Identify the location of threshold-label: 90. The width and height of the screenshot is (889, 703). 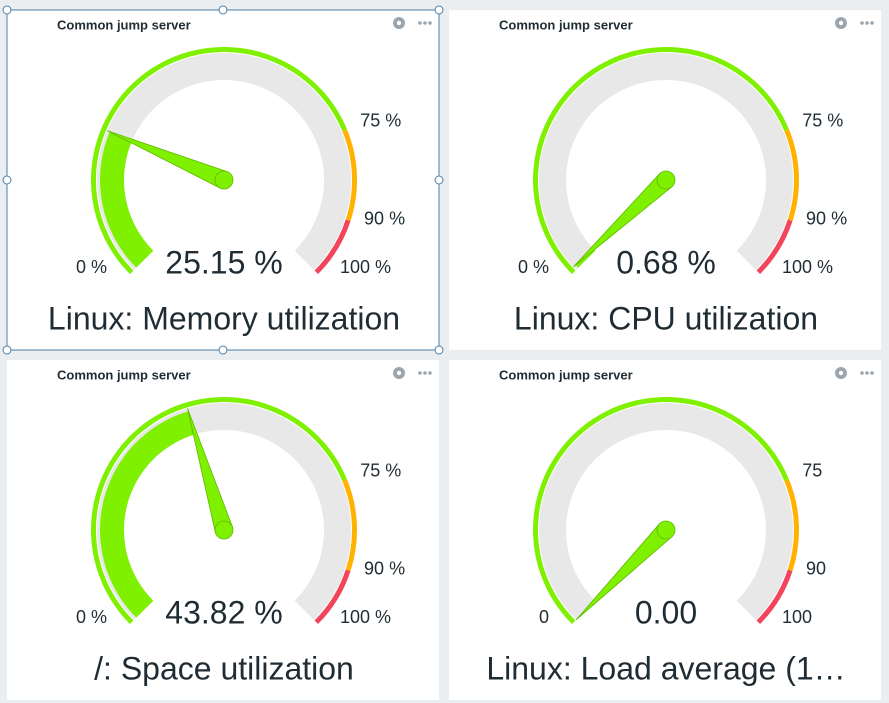
(816, 569).